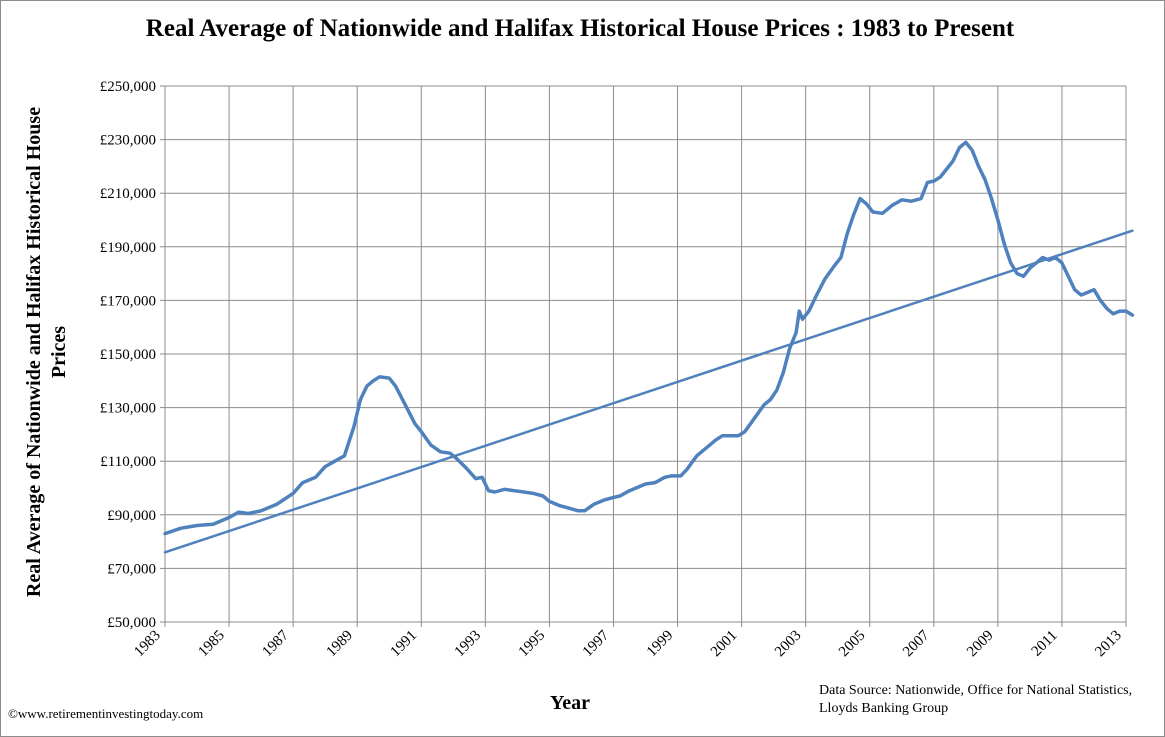 The image size is (1165, 737). What do you see at coordinates (660, 644) in the screenshot?
I see `x-tick-label: 1999` at bounding box center [660, 644].